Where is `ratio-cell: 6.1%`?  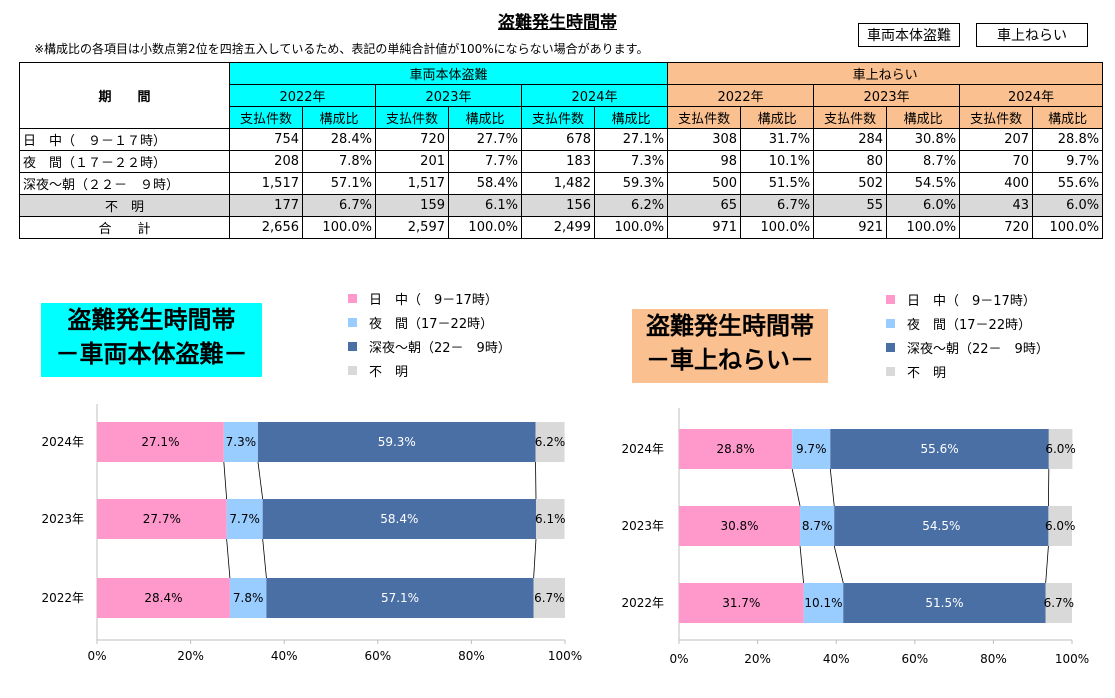
ratio-cell: 6.1% is located at coordinates (485, 205).